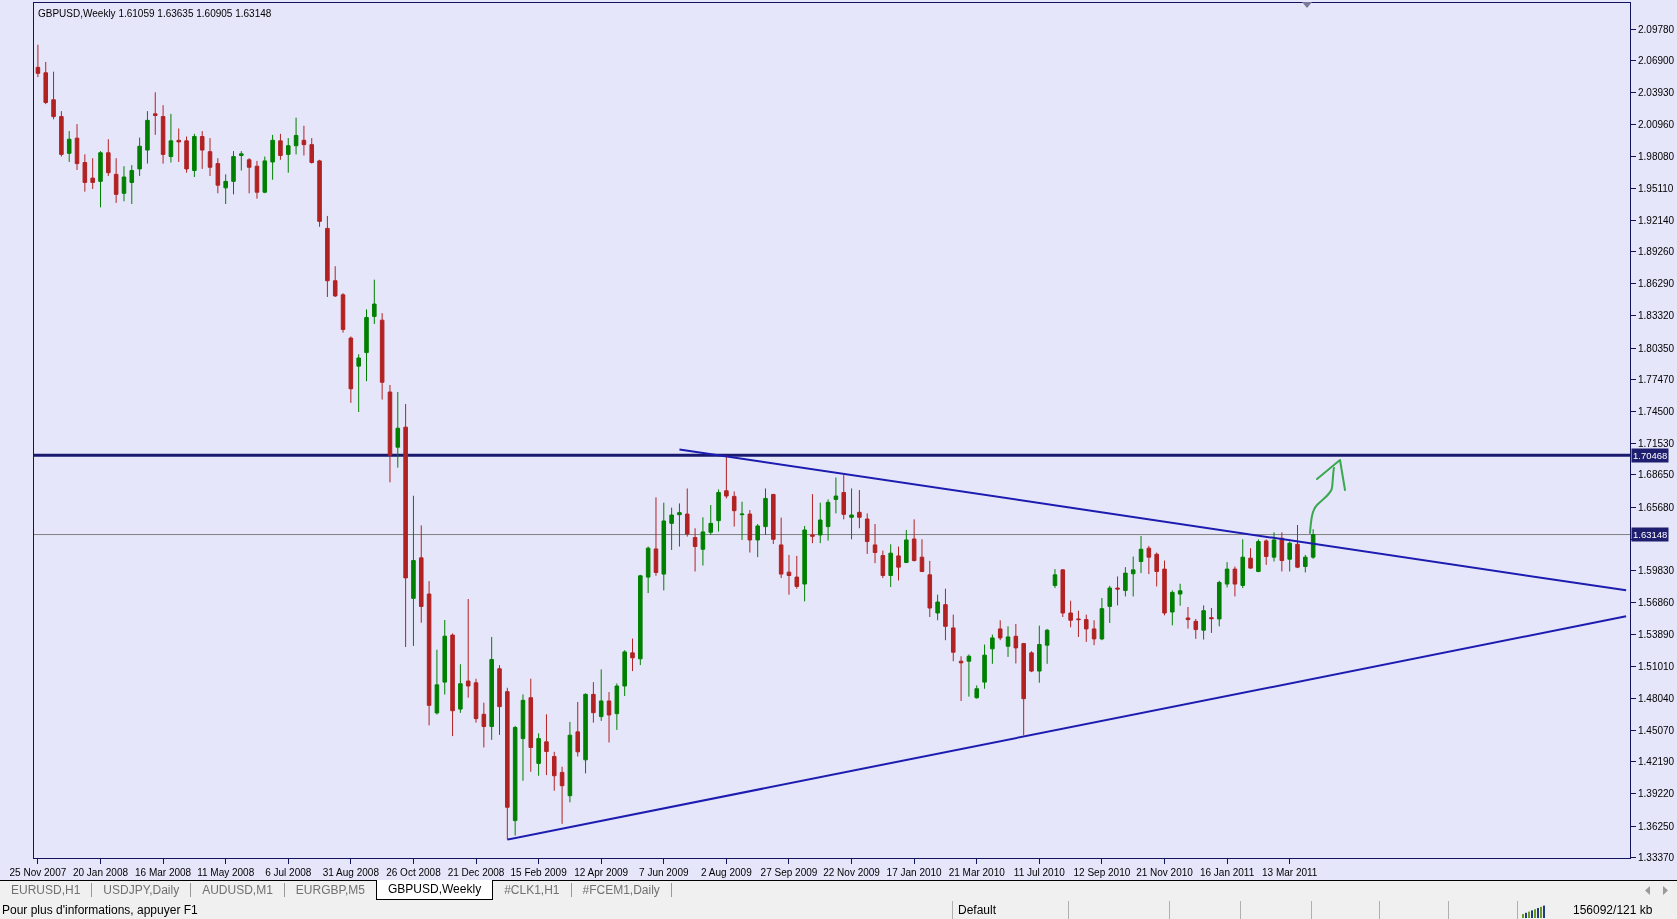 The image size is (1677, 919). What do you see at coordinates (539, 872) in the screenshot?
I see `x-tick-label: 15 Feb 2009` at bounding box center [539, 872].